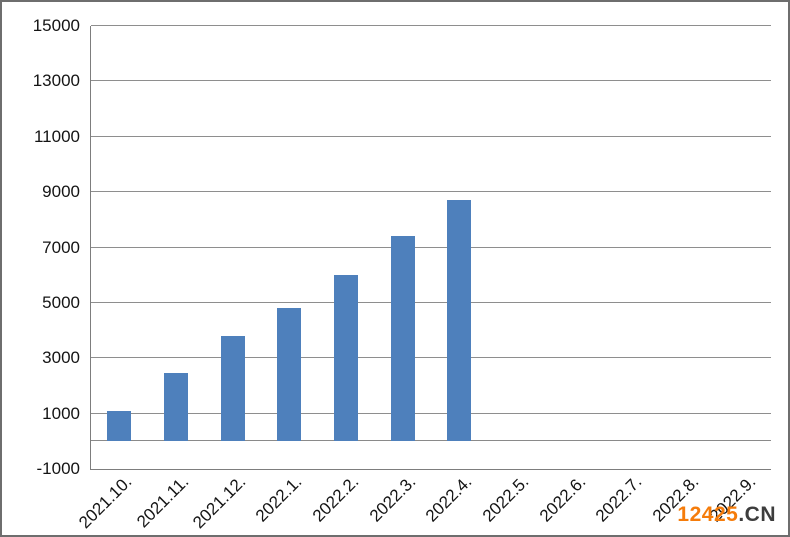  Describe the element at coordinates (708, 514) in the screenshot. I see `watermark-number: 12425` at that location.